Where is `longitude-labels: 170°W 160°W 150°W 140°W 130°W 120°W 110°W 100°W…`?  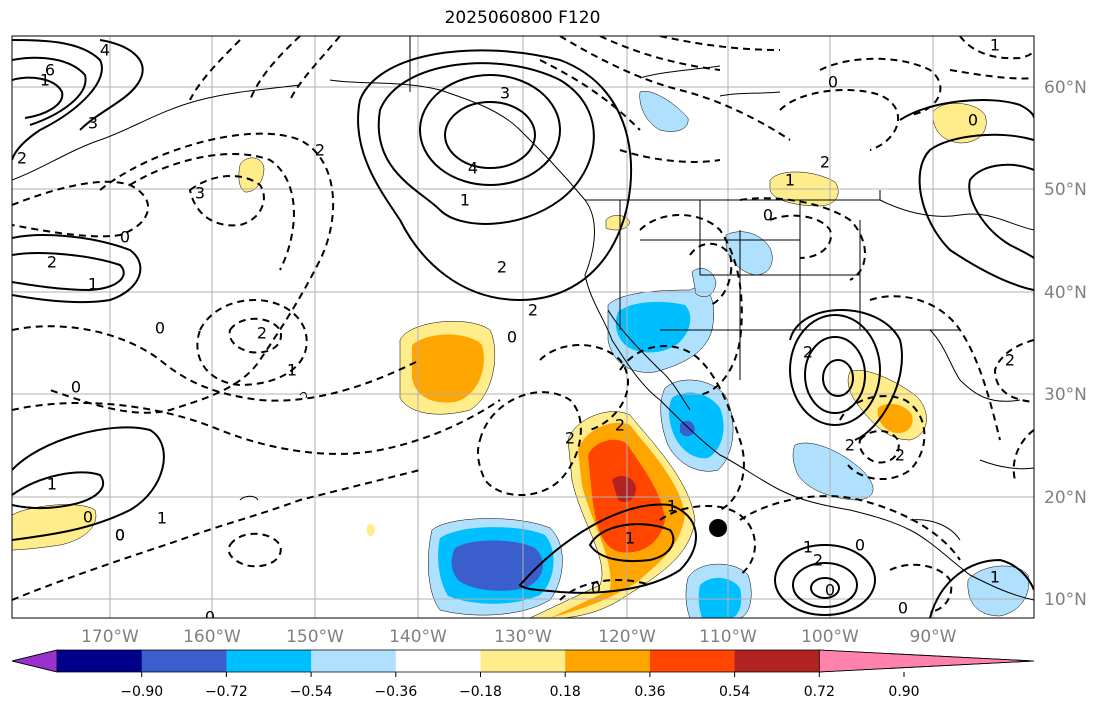 longitude-labels: 170°W 160°W 150°W 140°W 130°W 120°W 110°W 100°W… is located at coordinates (519, 637).